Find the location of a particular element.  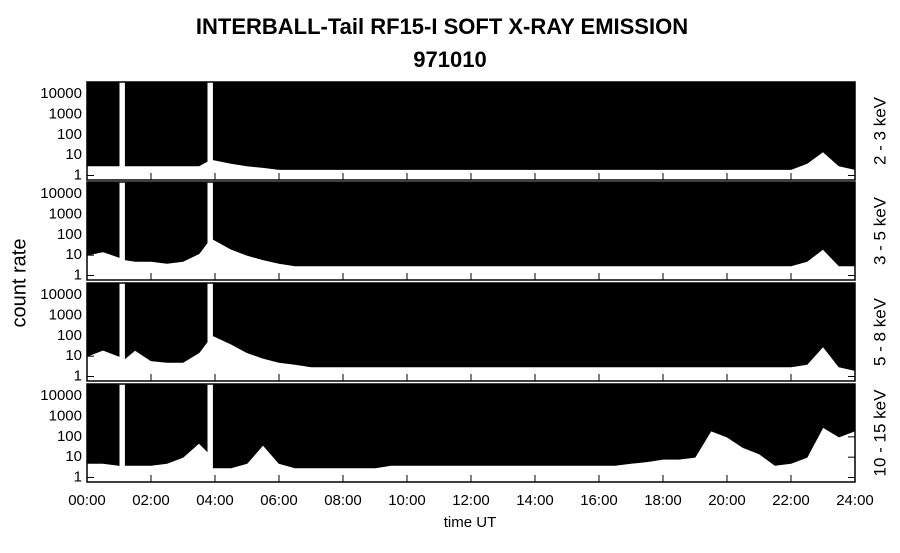

x-tick-label: 00:00 is located at coordinates (87, 500).